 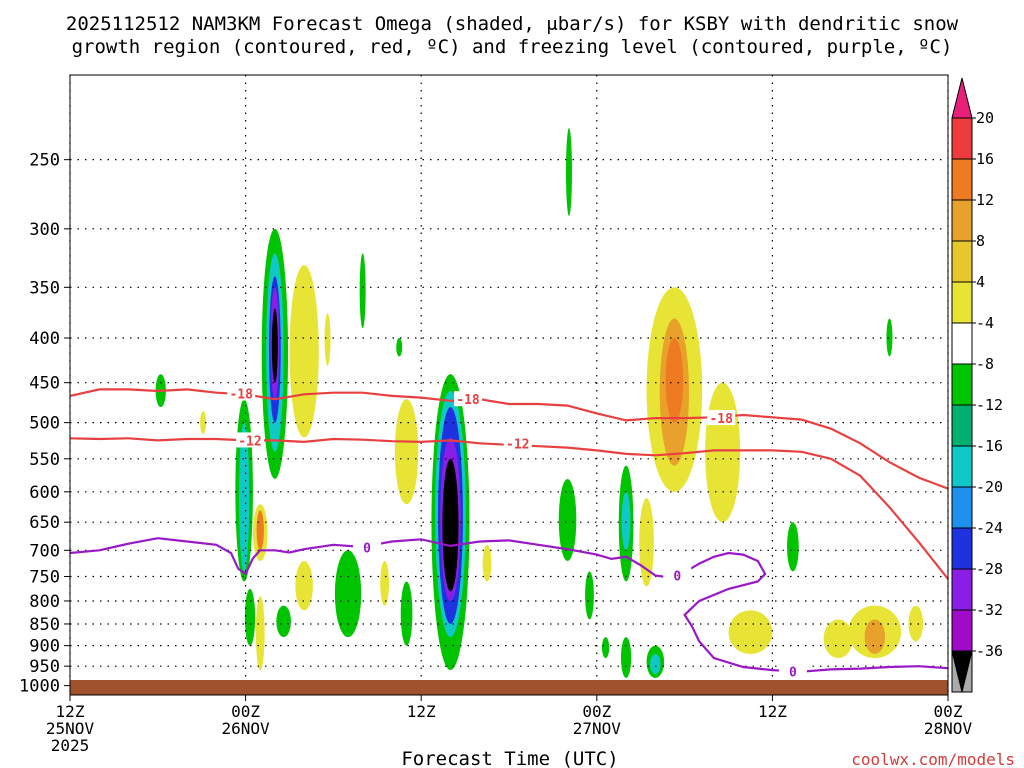 What do you see at coordinates (980, 282) in the screenshot?
I see `colorbar-label: 4` at bounding box center [980, 282].